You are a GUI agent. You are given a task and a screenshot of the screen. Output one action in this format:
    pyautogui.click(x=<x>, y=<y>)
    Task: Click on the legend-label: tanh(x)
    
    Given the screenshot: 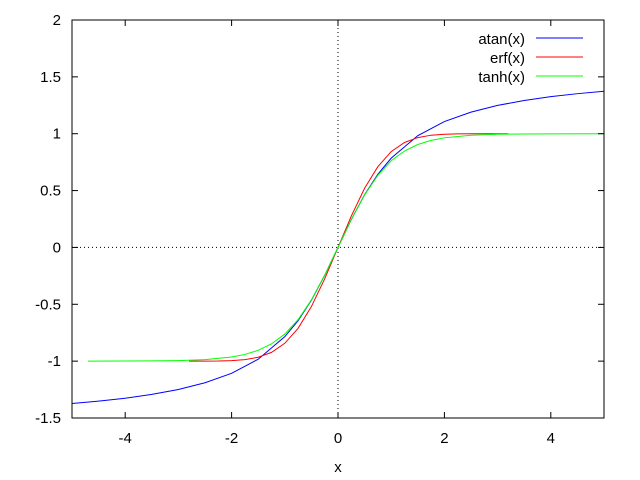 What is the action you would take?
    pyautogui.click(x=501, y=77)
    